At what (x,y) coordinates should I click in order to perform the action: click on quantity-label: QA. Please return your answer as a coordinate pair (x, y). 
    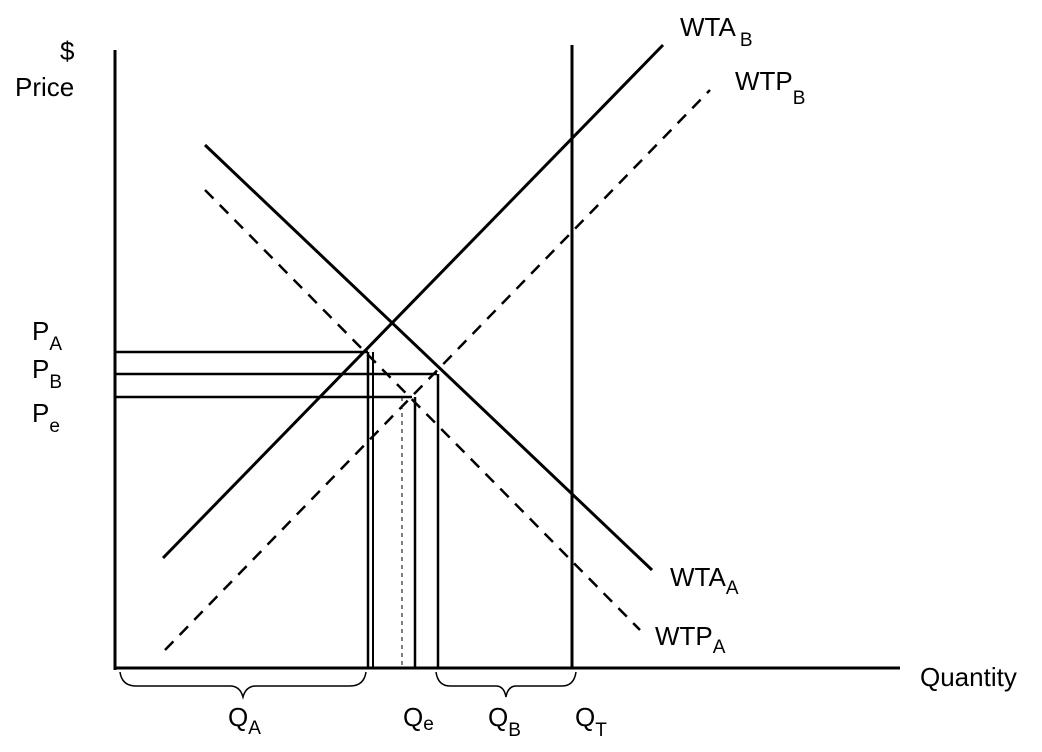
    Looking at the image, I should click on (244, 720).